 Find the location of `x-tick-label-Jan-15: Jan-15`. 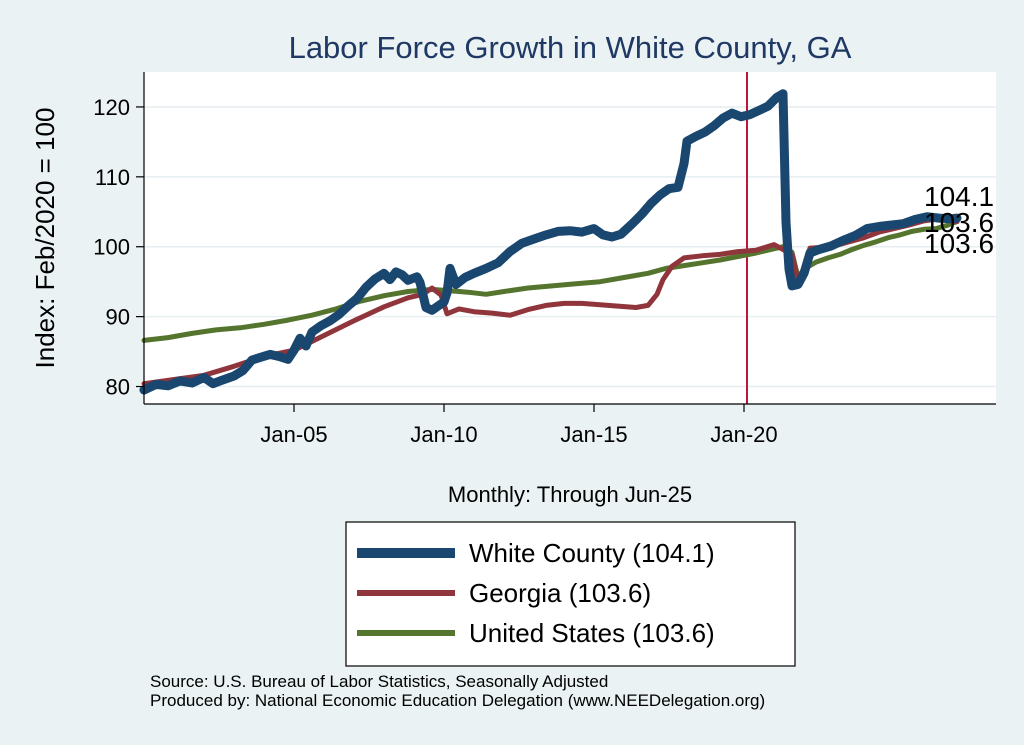

x-tick-label-Jan-15: Jan-15 is located at coordinates (593, 434).